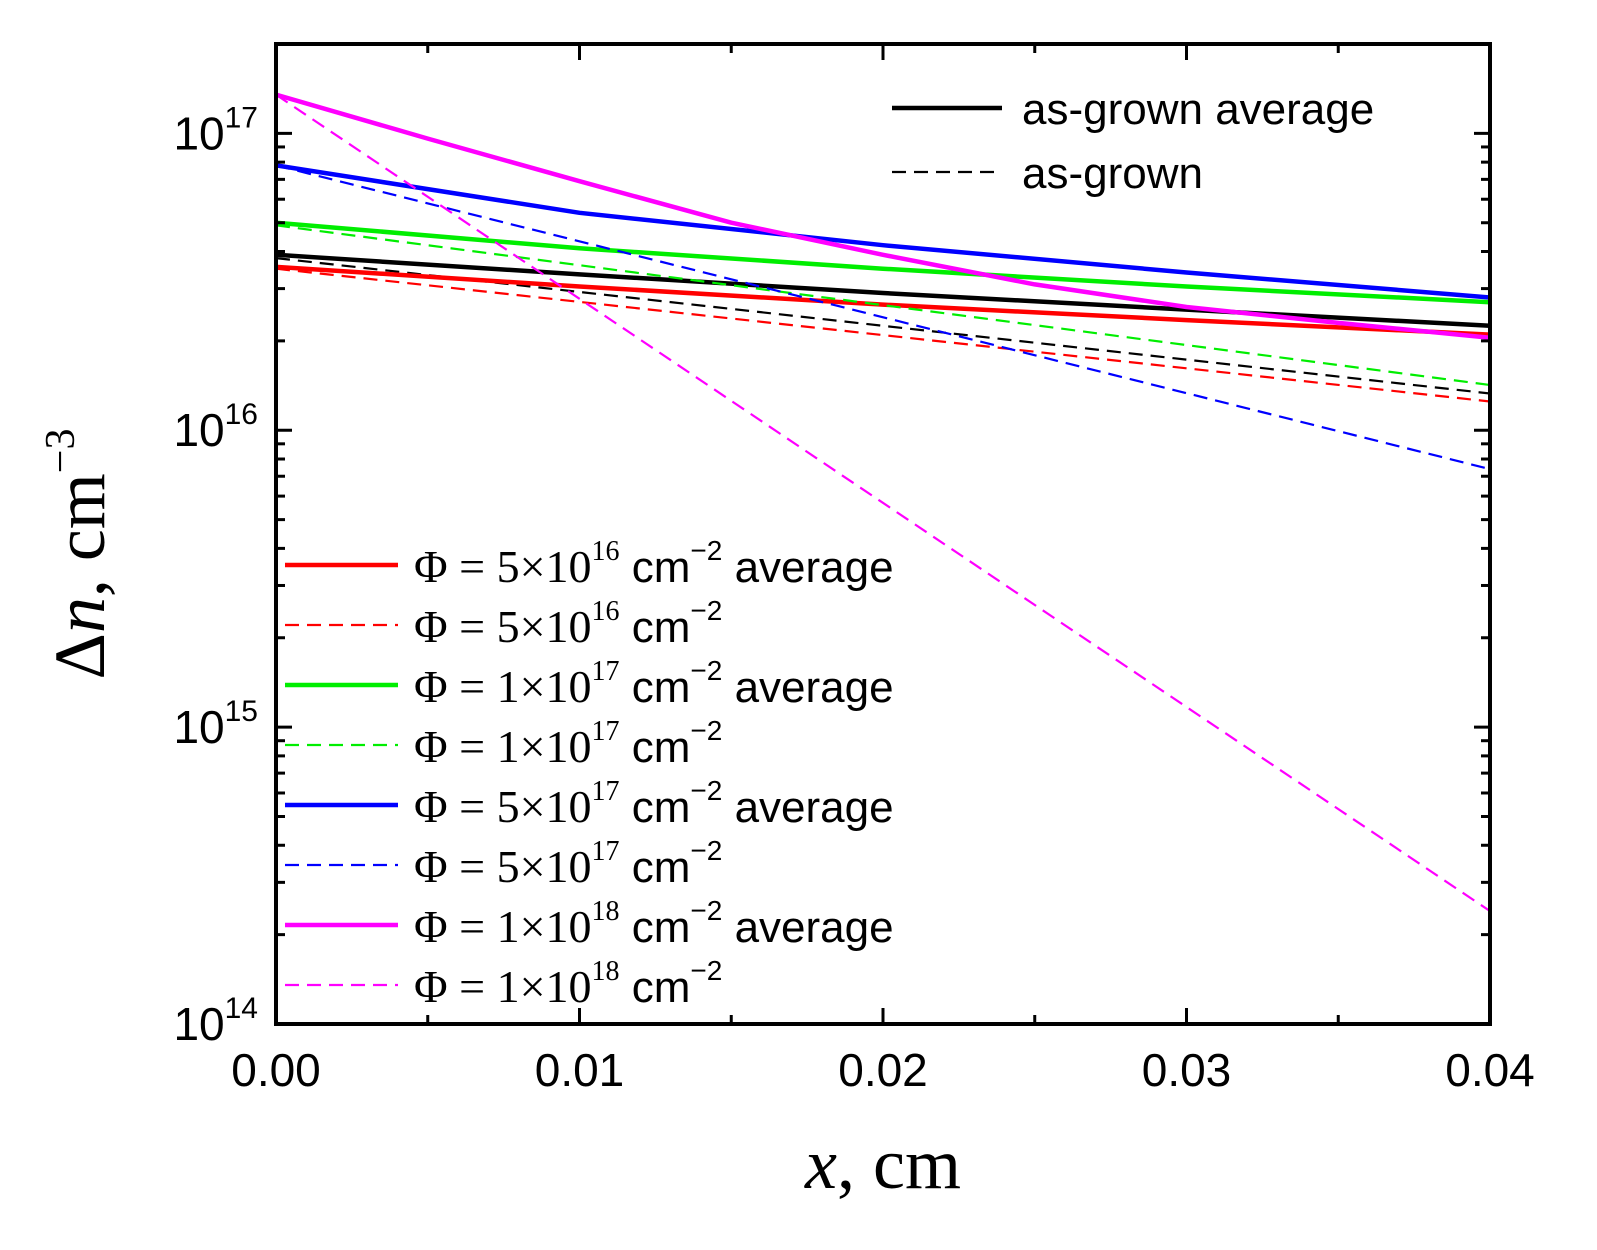 The width and height of the screenshot is (1597, 1250). Describe the element at coordinates (1112, 173) in the screenshot. I see `legend-label-top: as-grown` at that location.